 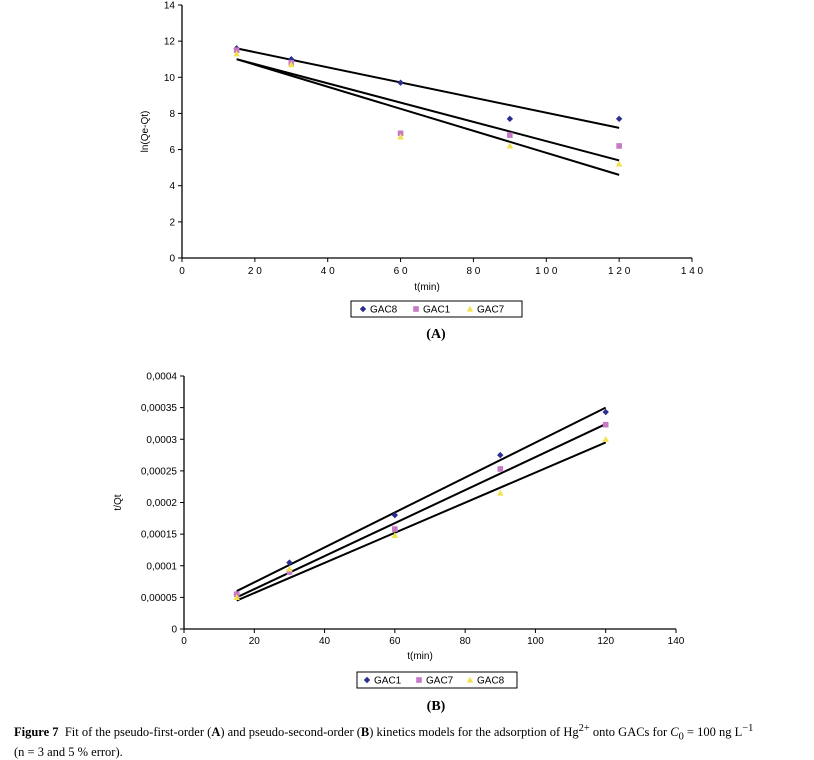 What do you see at coordinates (395, 641) in the screenshot?
I see `x-tick-label: 60` at bounding box center [395, 641].